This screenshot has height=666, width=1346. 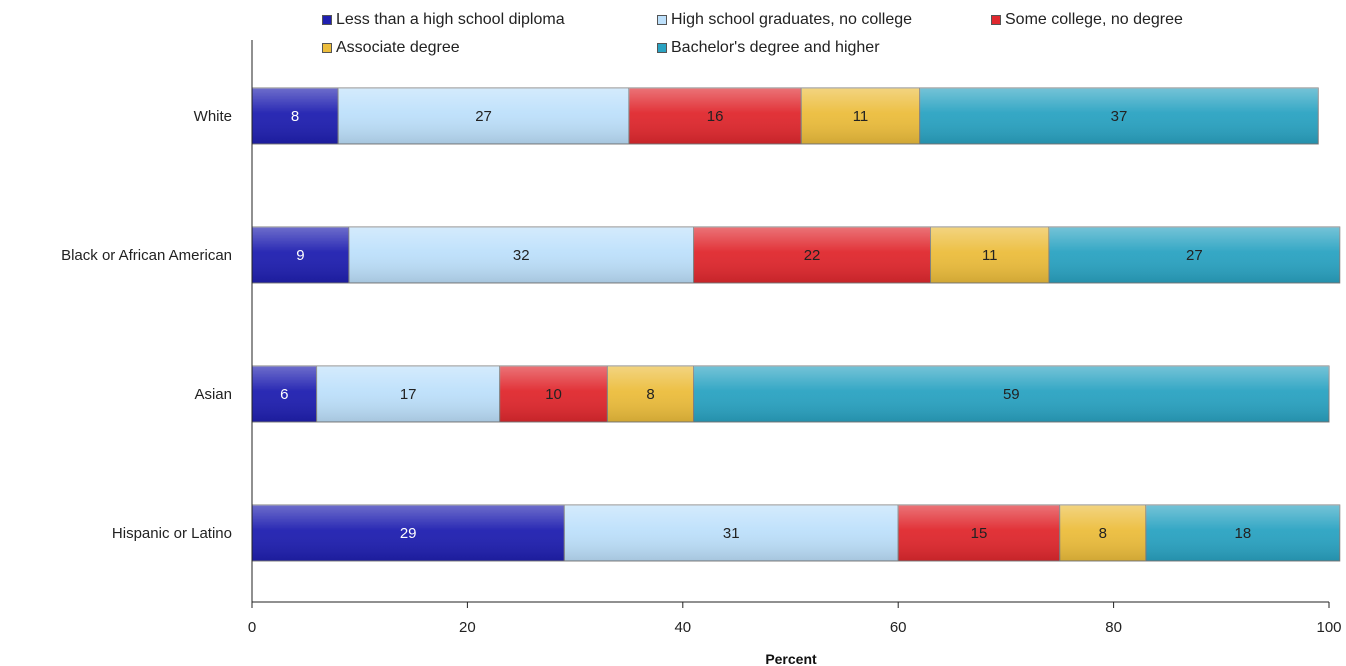 What do you see at coordinates (467, 627) in the screenshot?
I see `x-tick-label-20: 20` at bounding box center [467, 627].